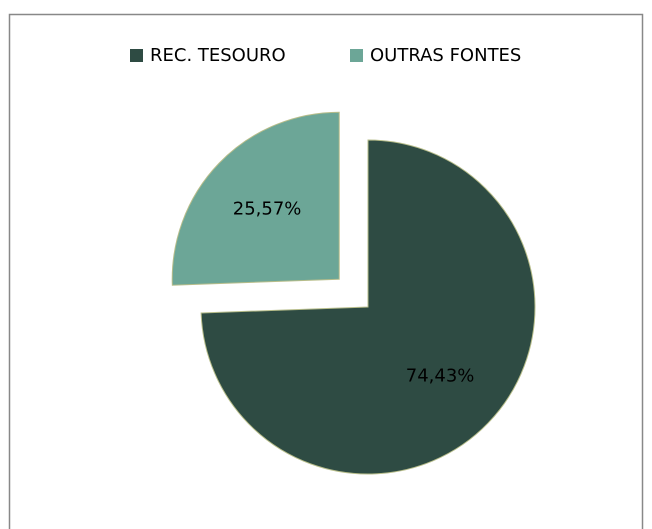  Describe the element at coordinates (445, 55) in the screenshot. I see `legend-label: OUTRAS FONTES` at that location.